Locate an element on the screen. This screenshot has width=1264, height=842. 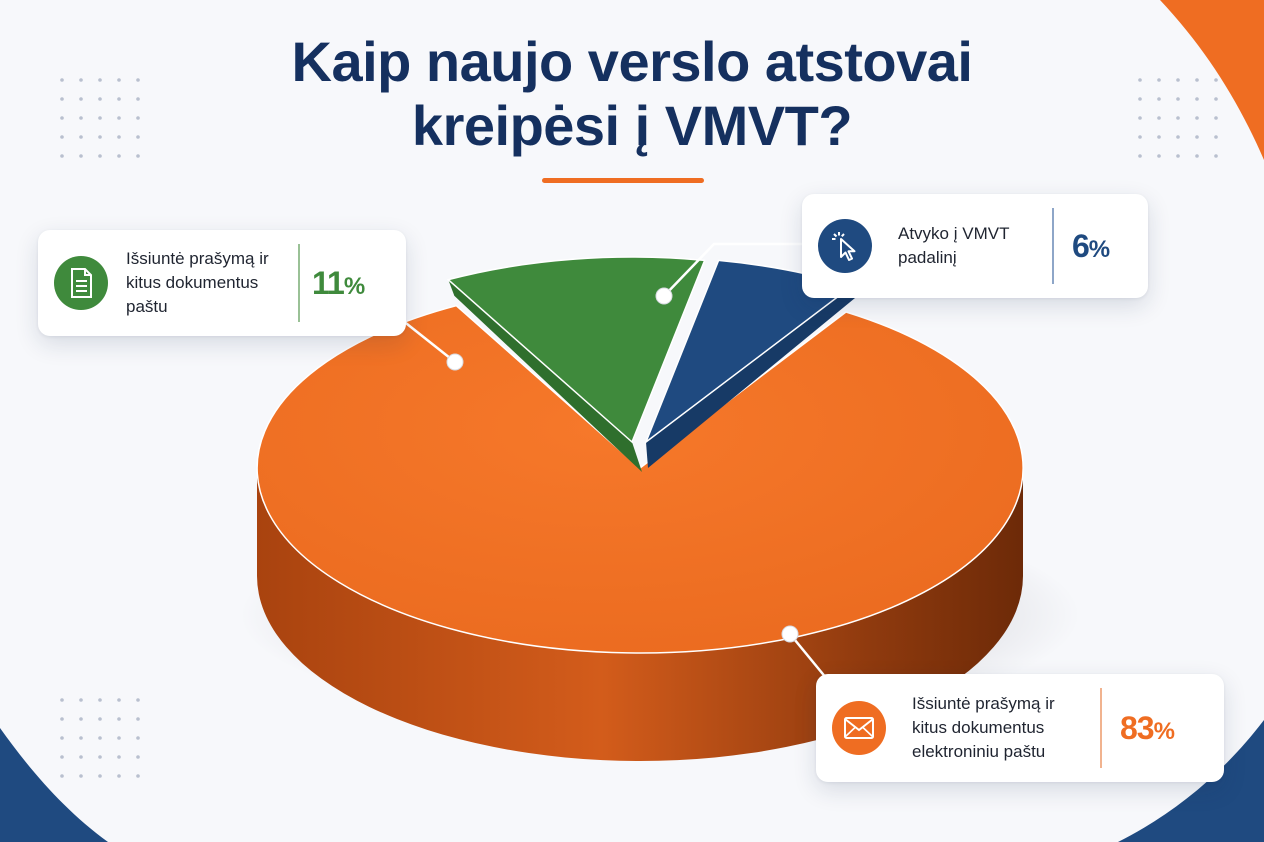
data-label-green: 11% is located at coordinates (338, 283).